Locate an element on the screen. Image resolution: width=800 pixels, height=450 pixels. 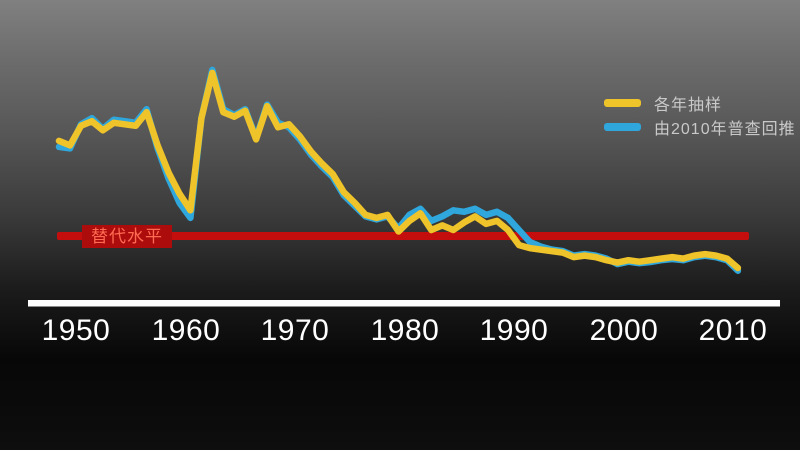
x-axis-line is located at coordinates (404, 303).